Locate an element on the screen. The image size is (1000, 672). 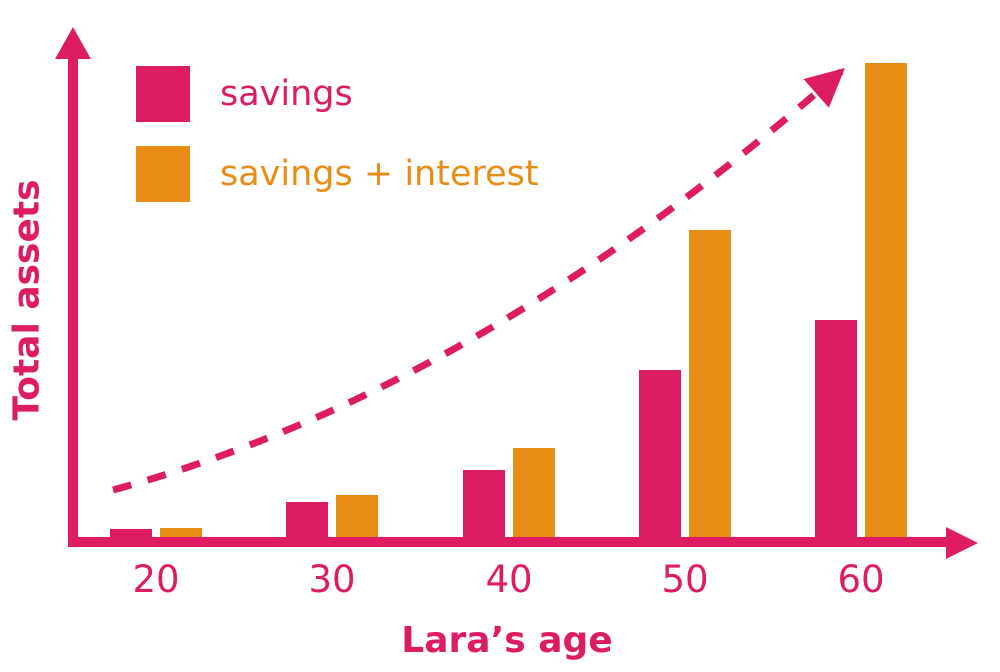
x-axis-line is located at coordinates (508, 542).